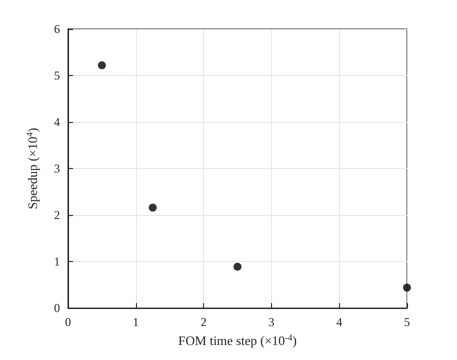 This screenshot has height=360, width=457. I want to click on y-tick-label: 4, so click(57, 122).